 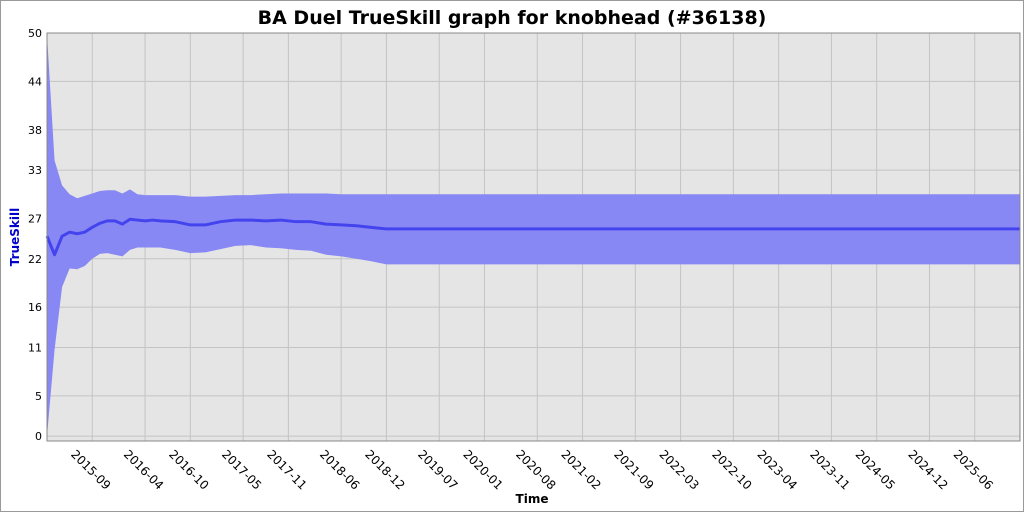 What do you see at coordinates (15, 237) in the screenshot?
I see `y-axis-label: TrueSkill` at bounding box center [15, 237].